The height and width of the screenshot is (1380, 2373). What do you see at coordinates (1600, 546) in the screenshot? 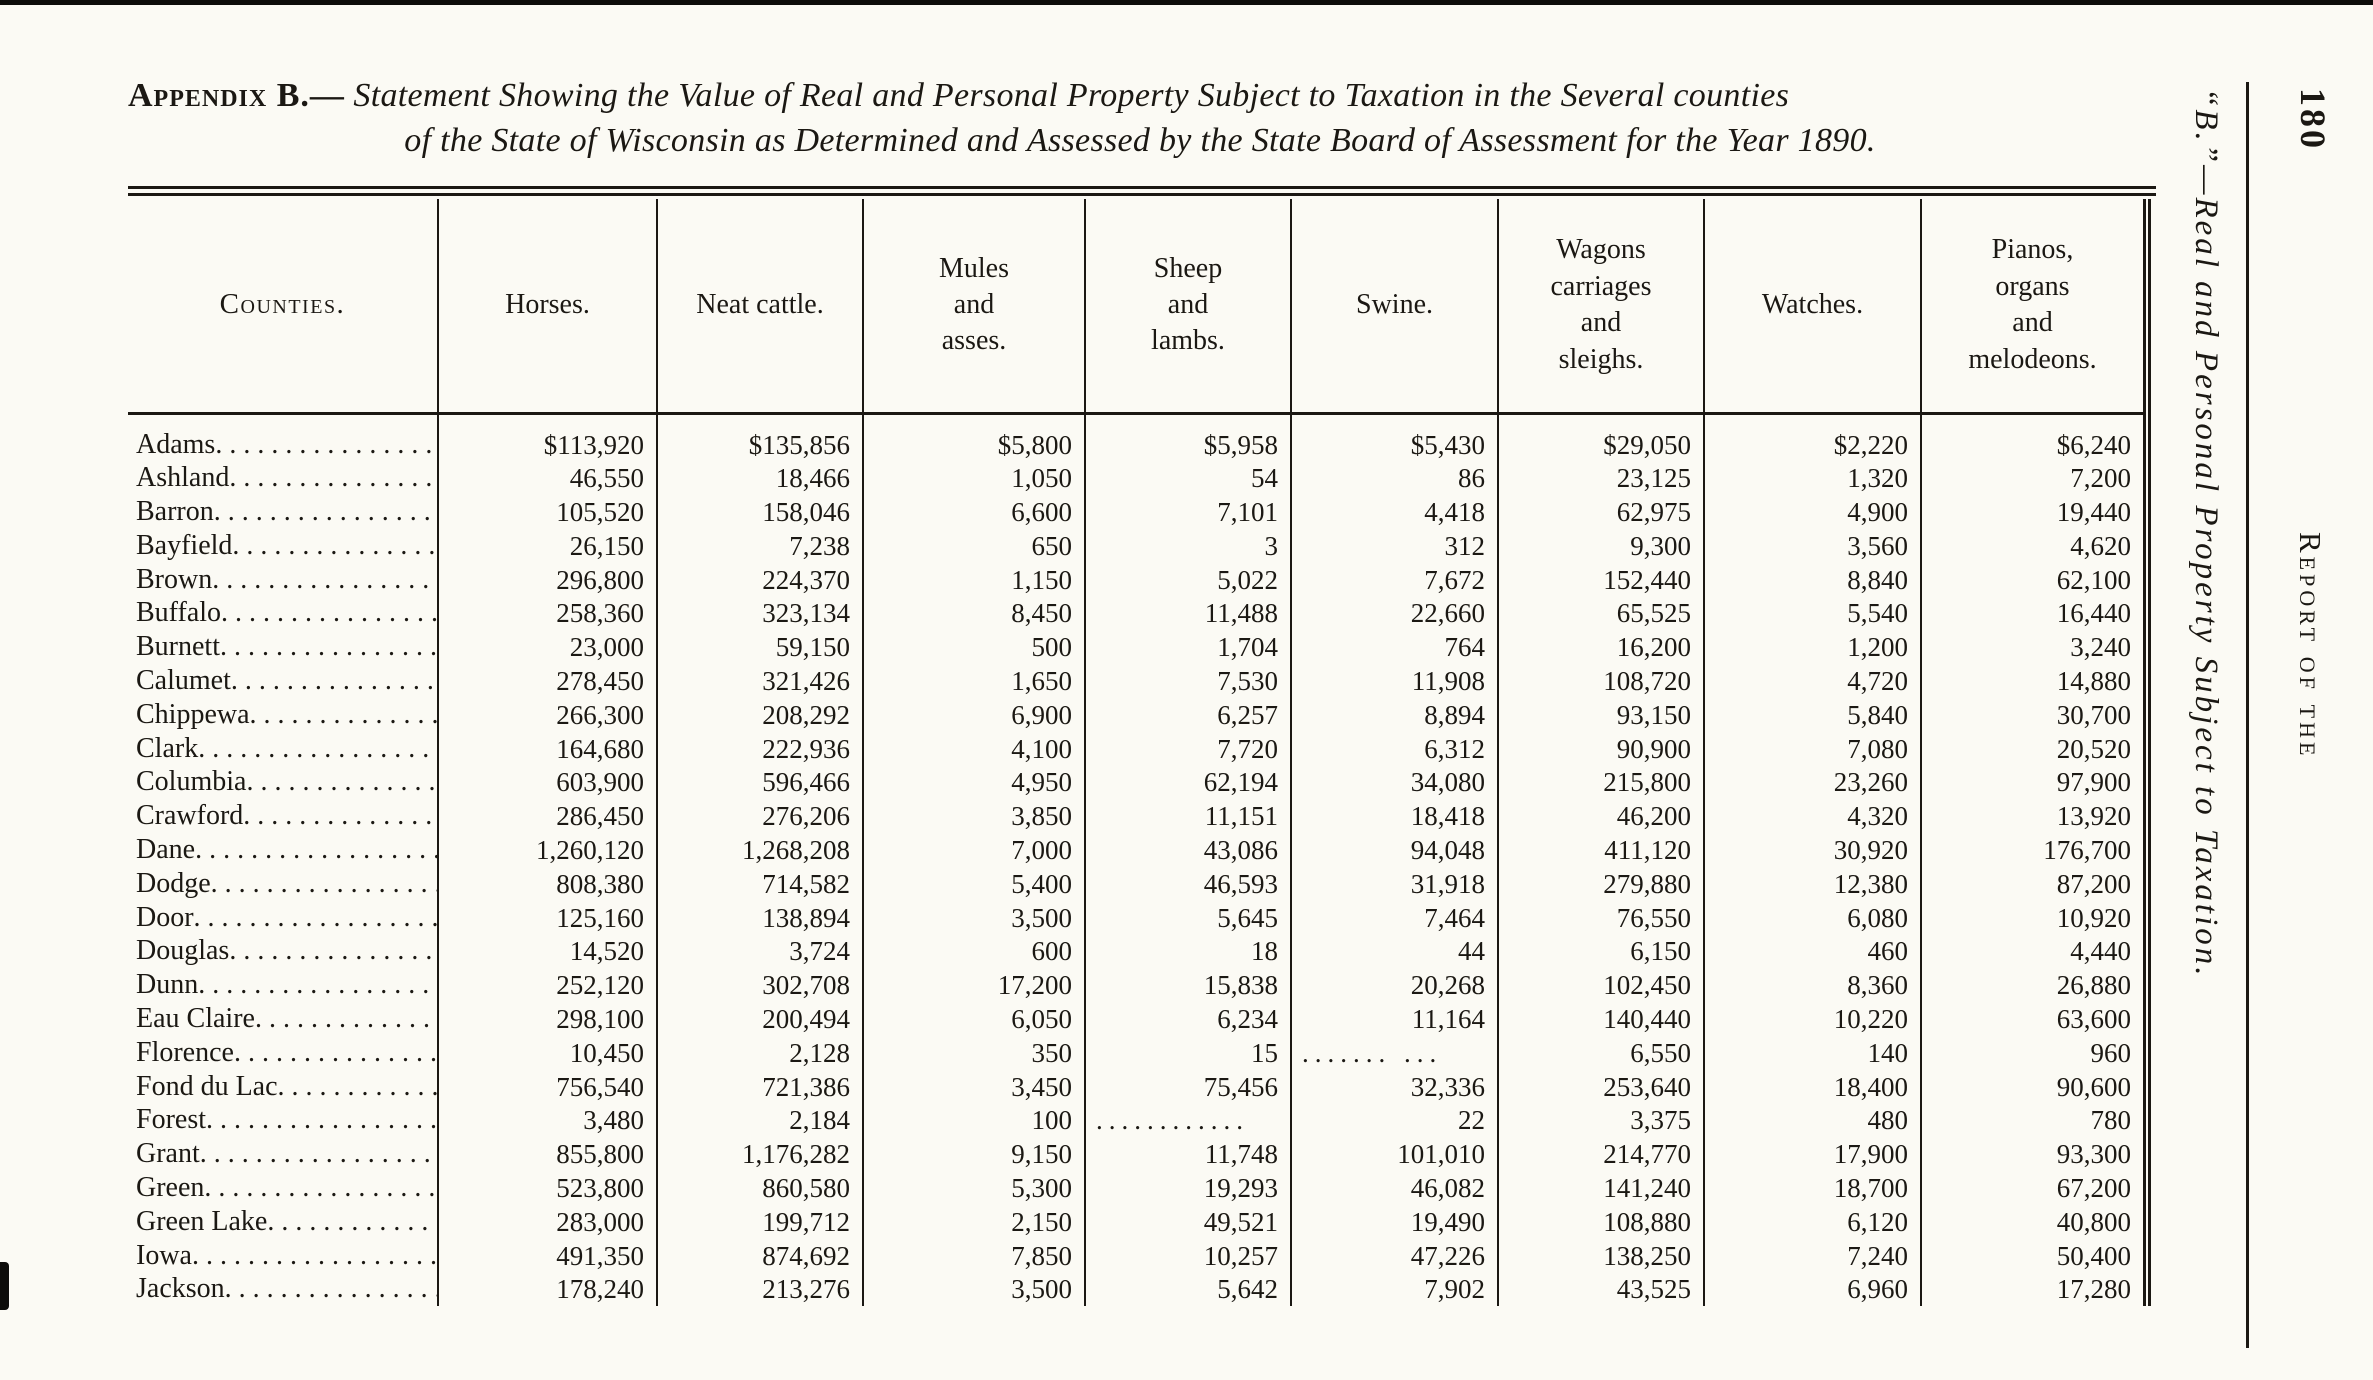
I see `value-cell: 9,300` at bounding box center [1600, 546].